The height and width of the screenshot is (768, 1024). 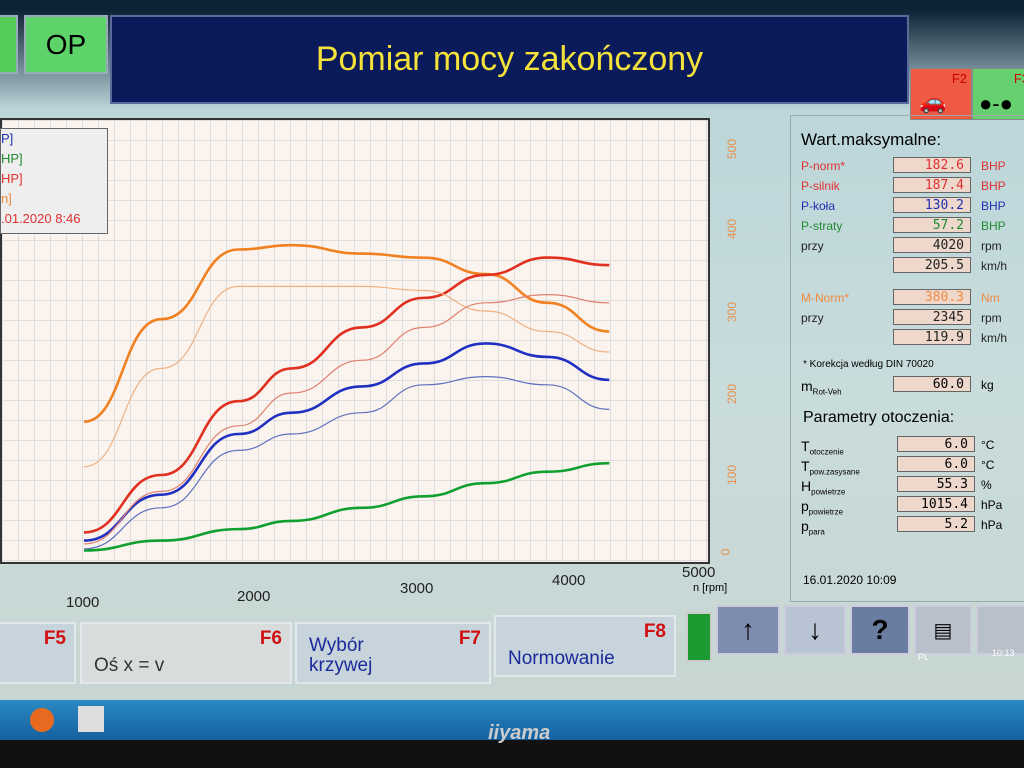 I want to click on env-label: ppara, so click(x=813, y=527).